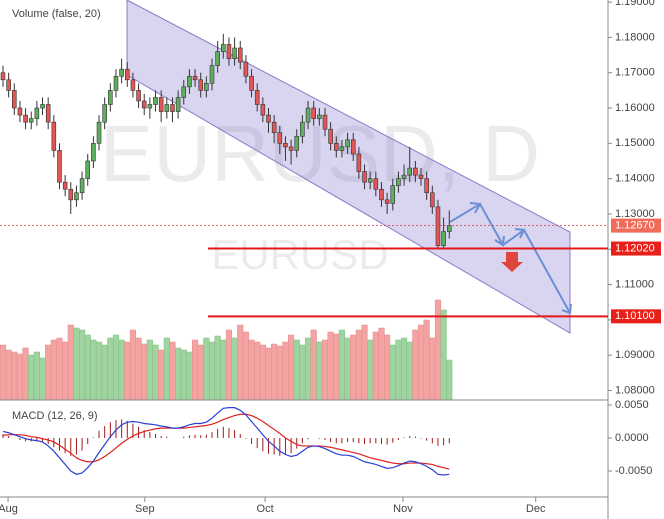 This screenshot has height=519, width=664. I want to click on price-level-label: 1.10100, so click(635, 316).